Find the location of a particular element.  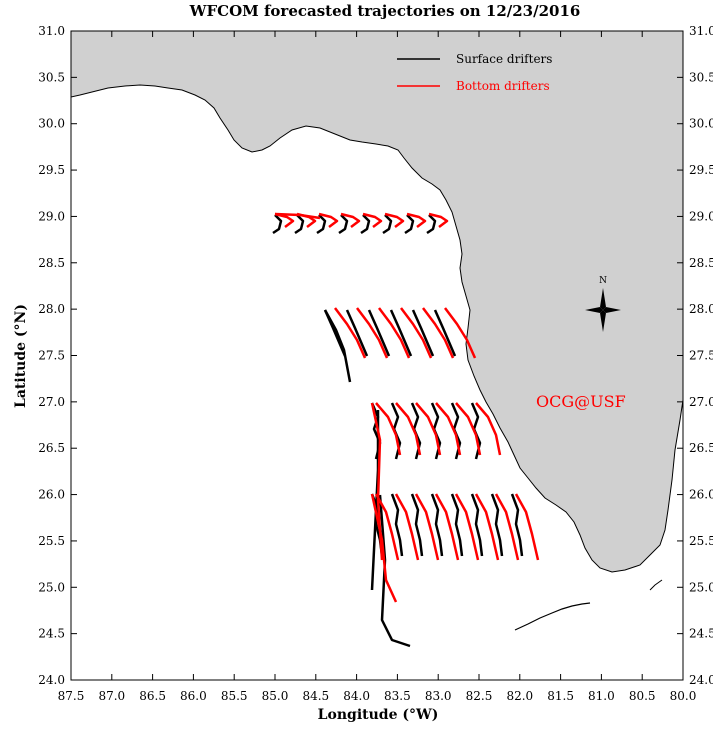

x-tick-label: 83.0 is located at coordinates (438, 696).